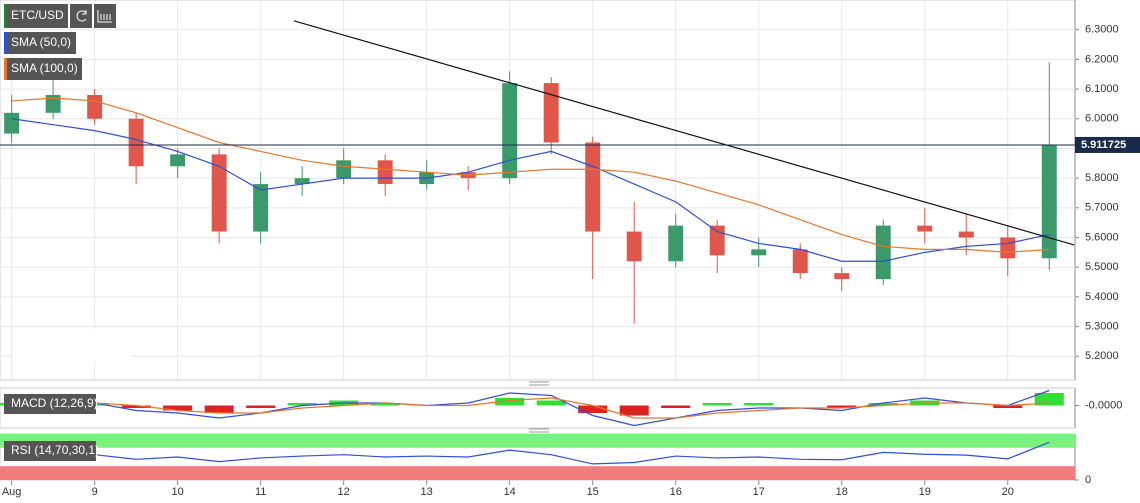 The image size is (1140, 503). What do you see at coordinates (1008, 492) in the screenshot?
I see `x-tick-label: 20` at bounding box center [1008, 492].